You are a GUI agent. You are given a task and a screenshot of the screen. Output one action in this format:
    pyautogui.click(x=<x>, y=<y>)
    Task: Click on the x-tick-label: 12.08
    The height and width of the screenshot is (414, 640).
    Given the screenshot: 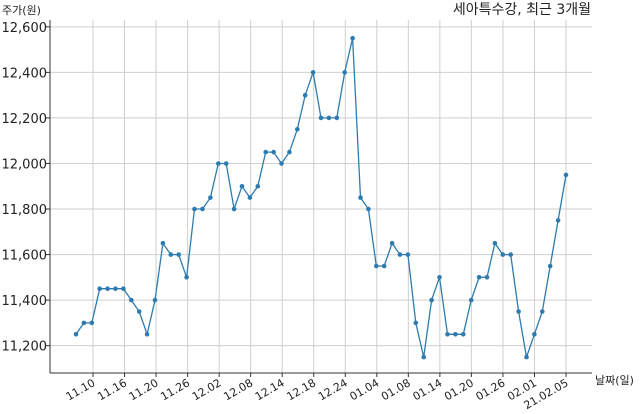 What is the action you would take?
    pyautogui.click(x=238, y=389)
    